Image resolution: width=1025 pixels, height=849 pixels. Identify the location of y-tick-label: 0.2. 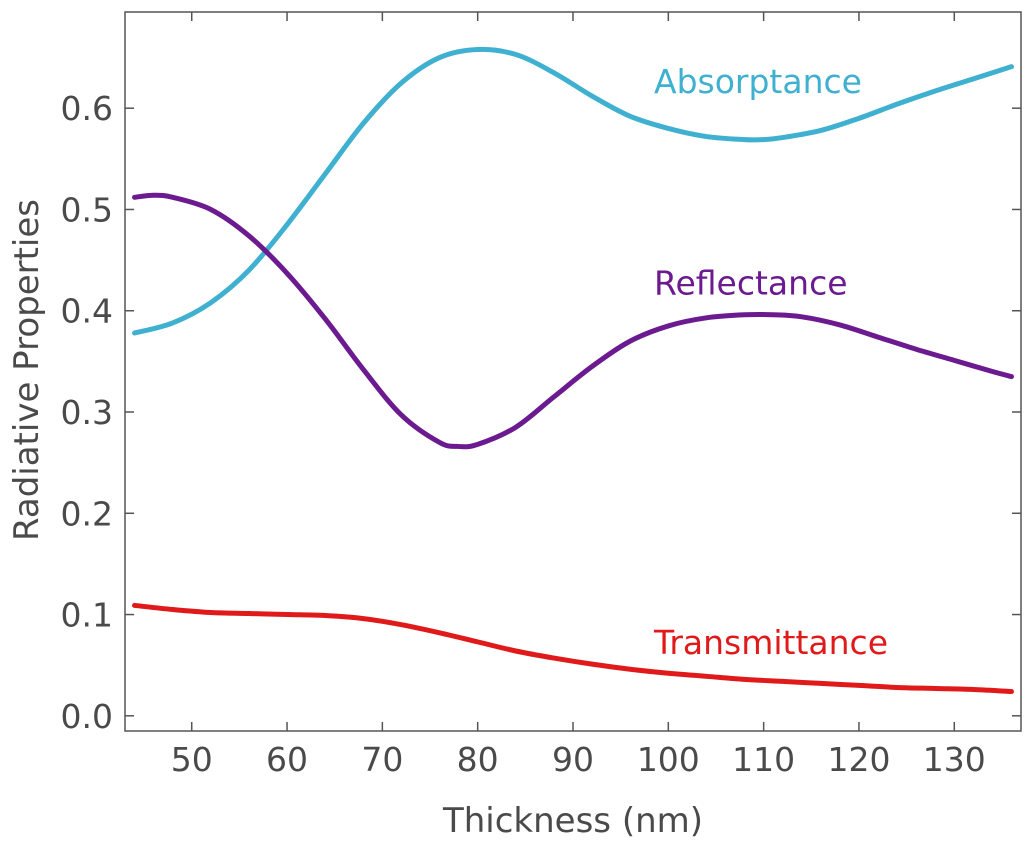
(87, 513).